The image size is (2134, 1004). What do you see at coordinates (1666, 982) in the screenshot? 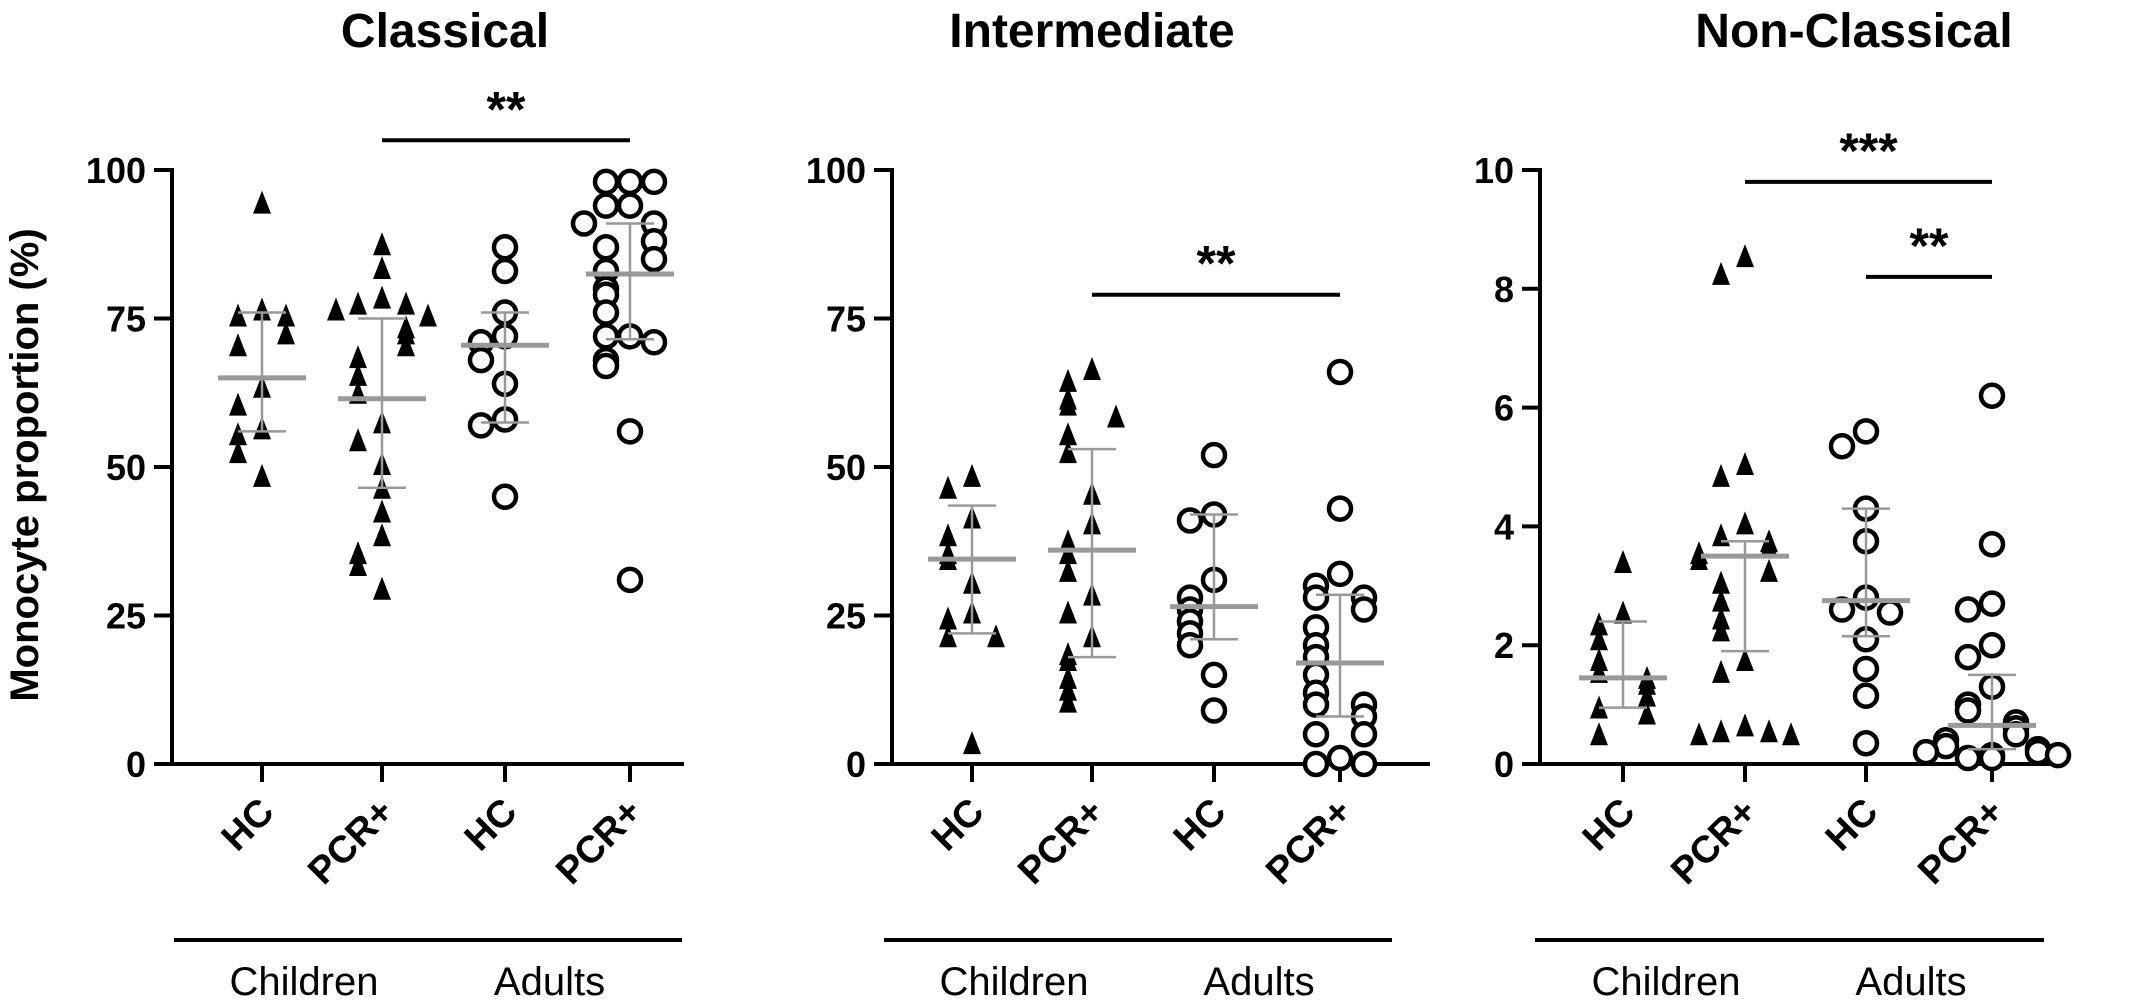
I see `group-label-children: Children` at bounding box center [1666, 982].